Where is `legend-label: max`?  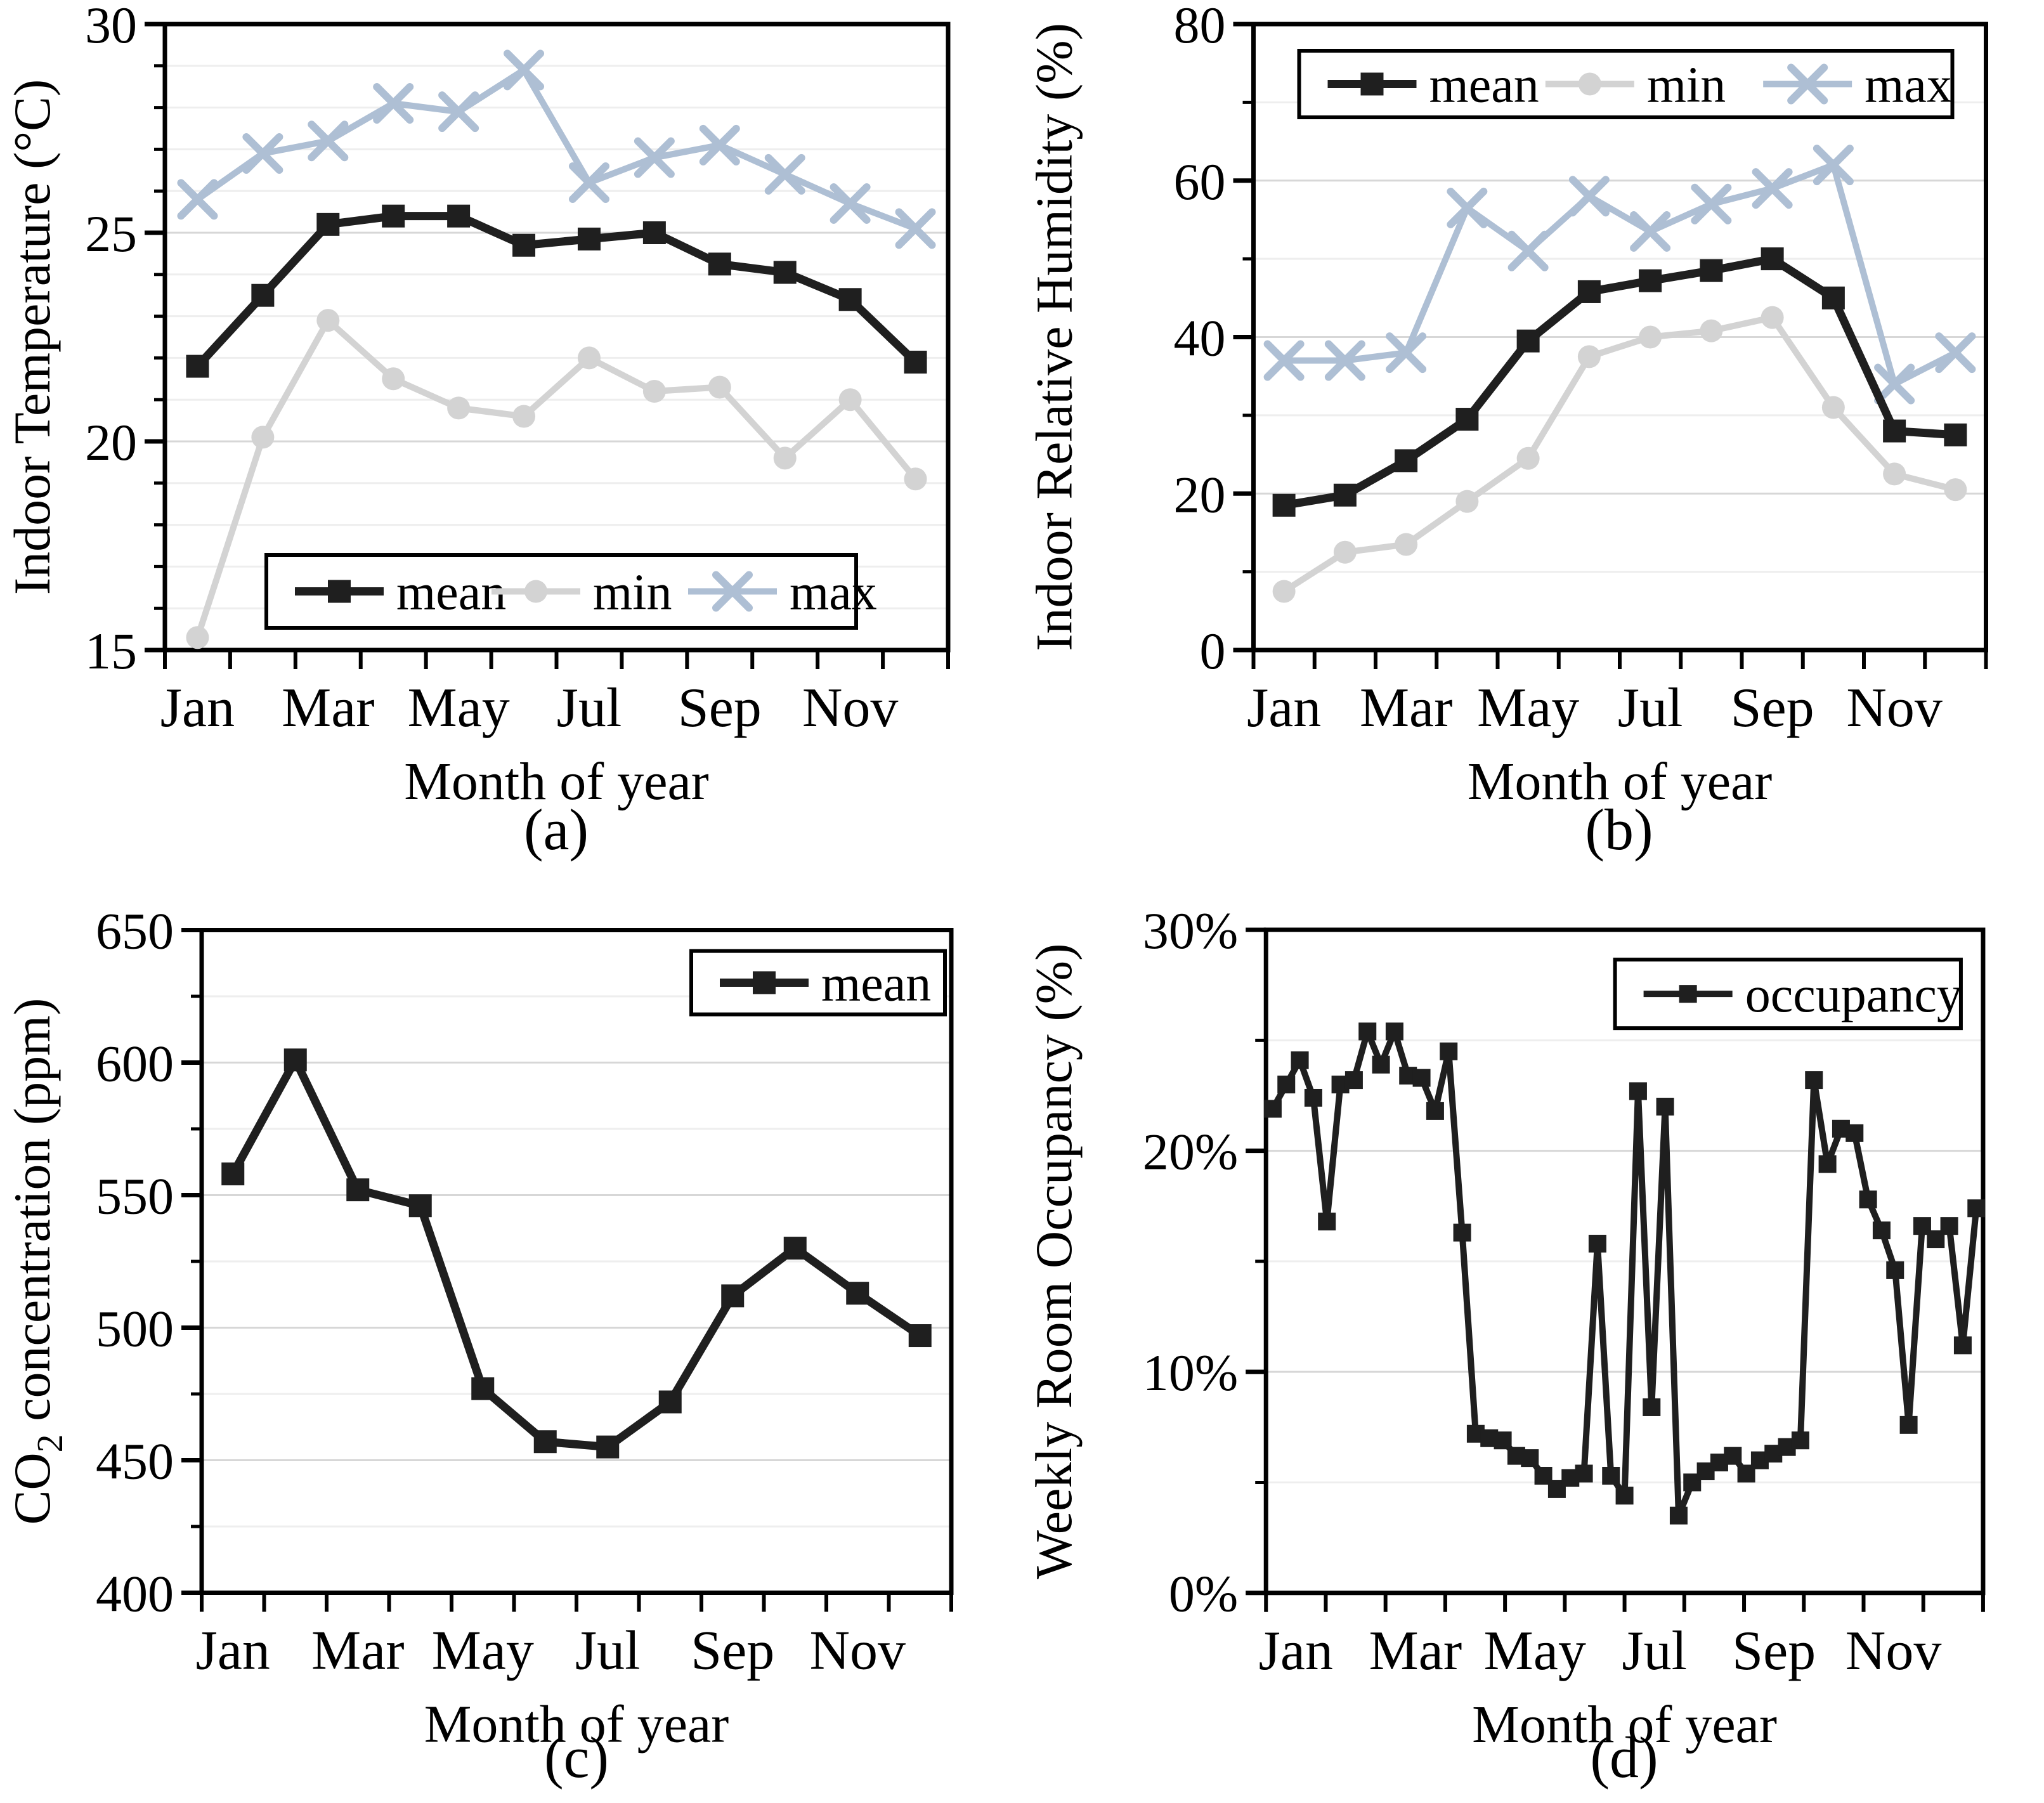
legend-label: max is located at coordinates (833, 593).